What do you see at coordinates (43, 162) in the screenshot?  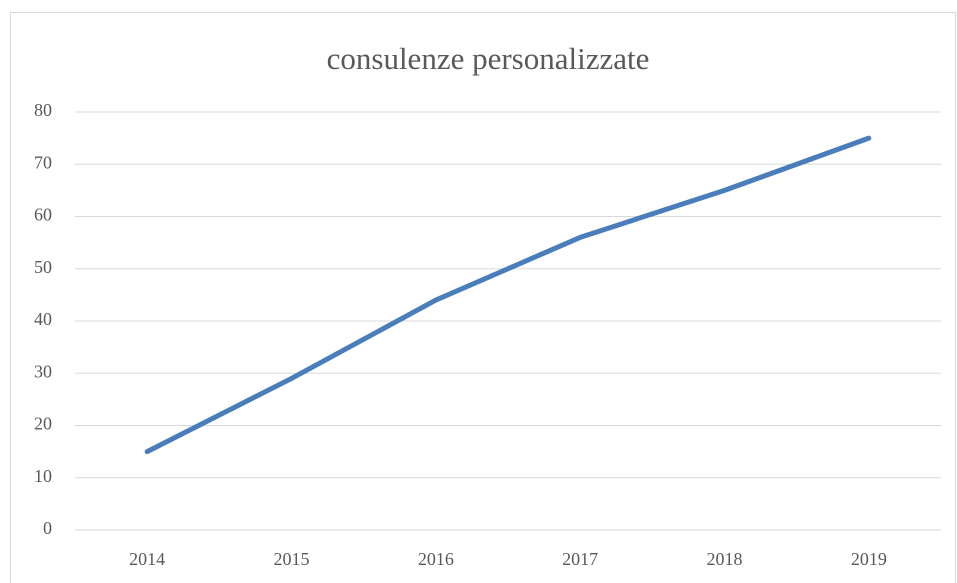 I see `y-tick-label: 70` at bounding box center [43, 162].